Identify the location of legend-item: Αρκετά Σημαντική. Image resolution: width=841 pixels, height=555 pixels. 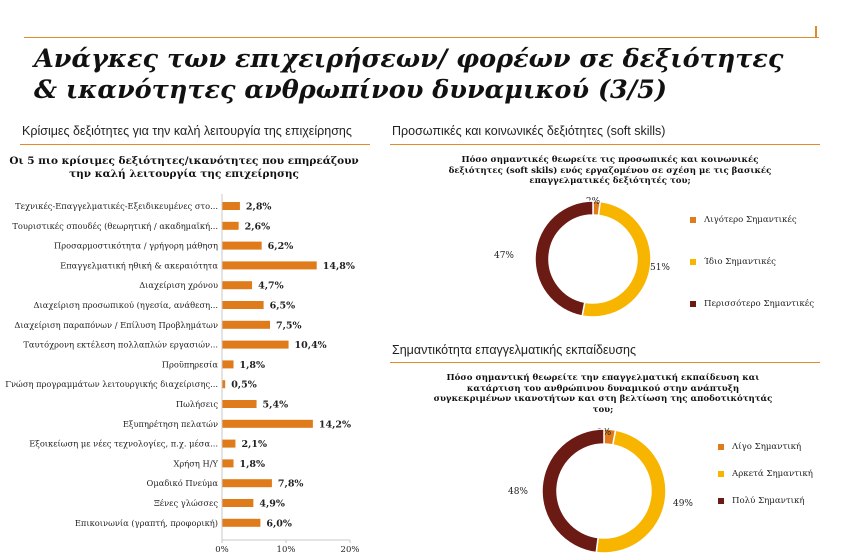
(765, 474).